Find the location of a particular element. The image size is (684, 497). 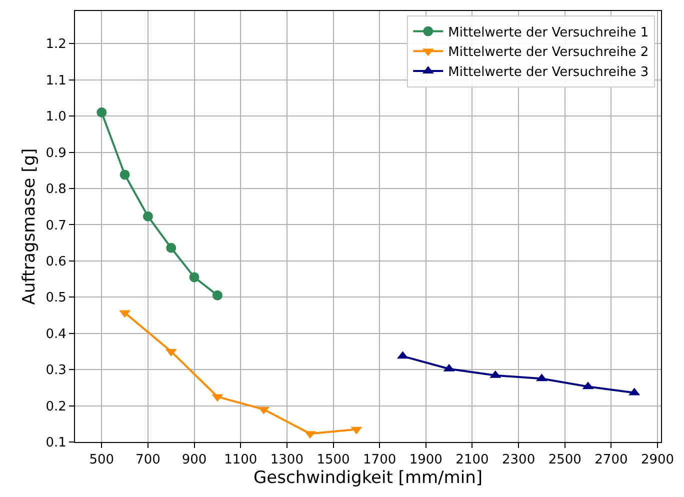

y-axis-title: Auftragsmasse [g] is located at coordinates (29, 226).